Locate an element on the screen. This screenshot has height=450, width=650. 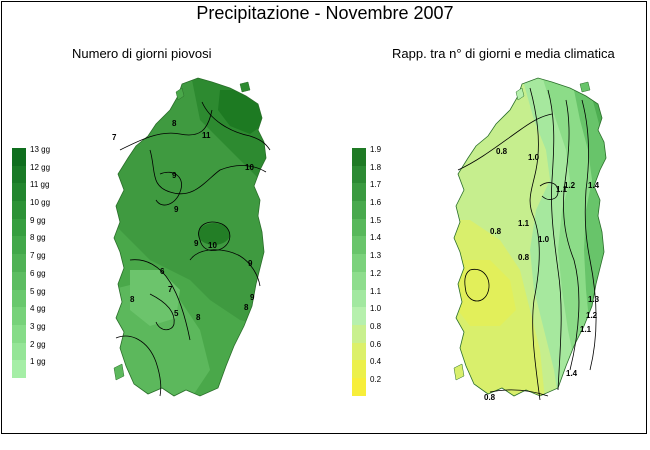
left-map-legend-row: 2 gg is located at coordinates (47, 350).